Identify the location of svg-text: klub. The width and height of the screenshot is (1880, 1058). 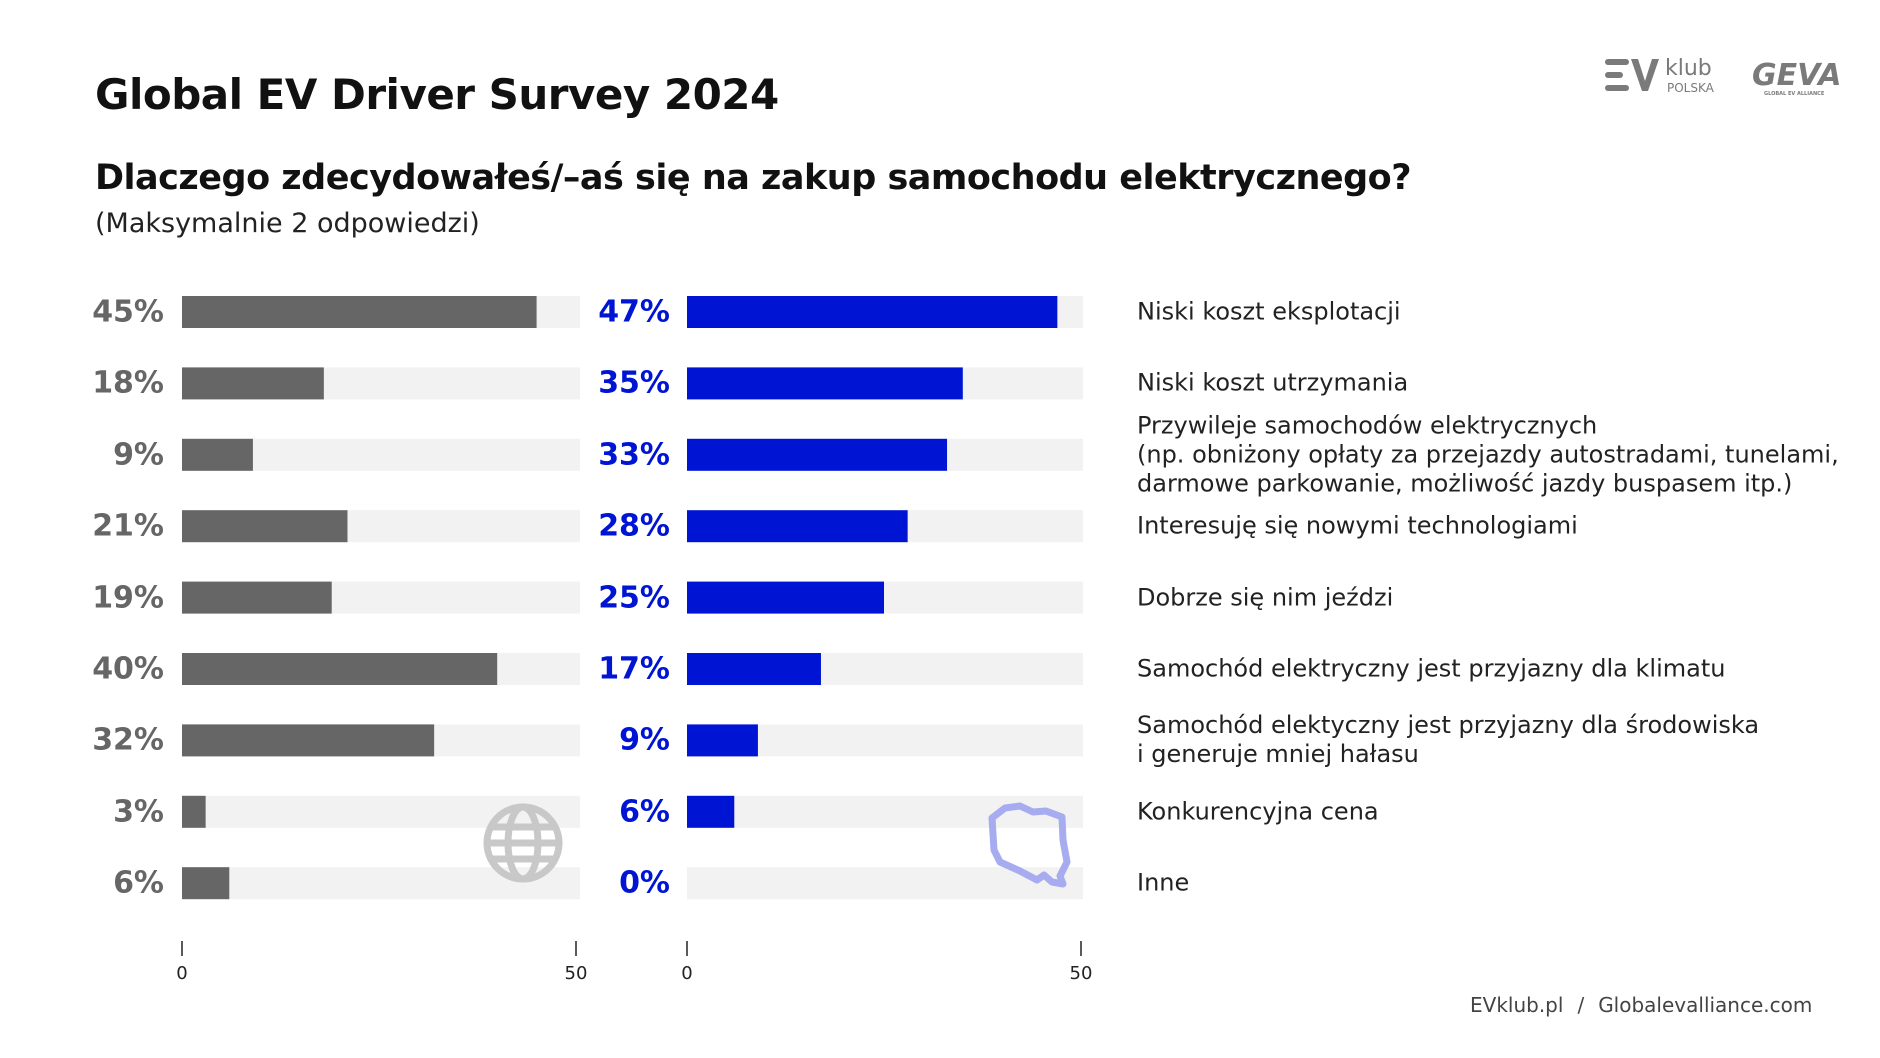
(1688, 68).